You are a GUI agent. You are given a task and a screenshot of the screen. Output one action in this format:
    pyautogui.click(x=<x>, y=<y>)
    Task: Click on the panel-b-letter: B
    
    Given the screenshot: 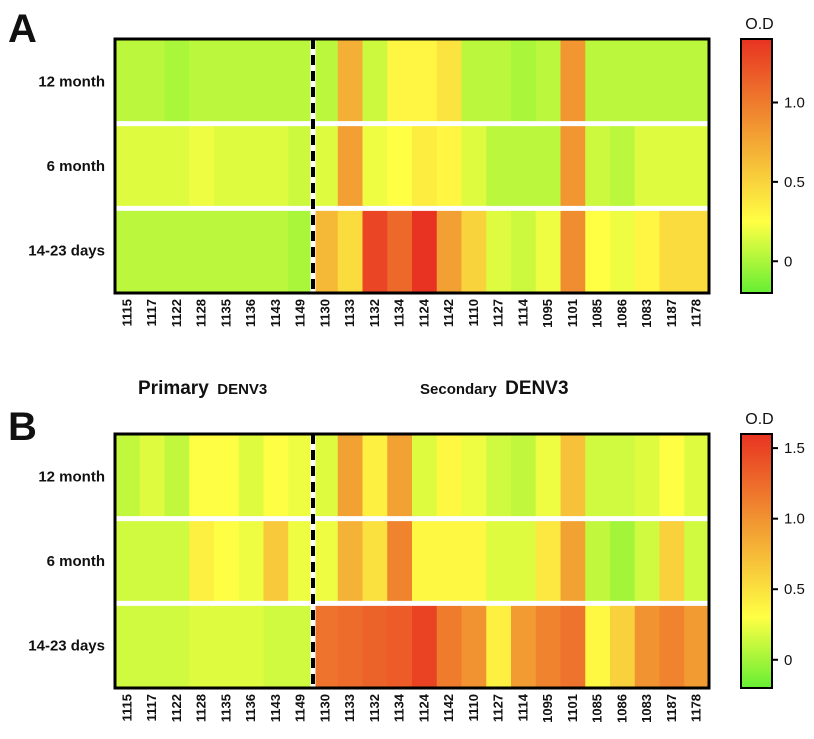 What is the action you would take?
    pyautogui.click(x=22, y=427)
    